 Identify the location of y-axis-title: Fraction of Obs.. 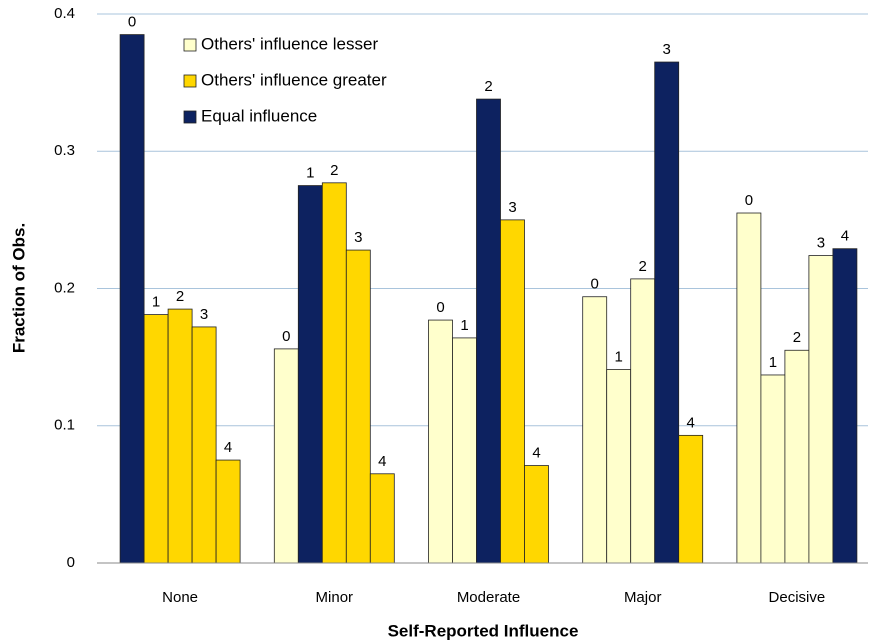
(18, 288).